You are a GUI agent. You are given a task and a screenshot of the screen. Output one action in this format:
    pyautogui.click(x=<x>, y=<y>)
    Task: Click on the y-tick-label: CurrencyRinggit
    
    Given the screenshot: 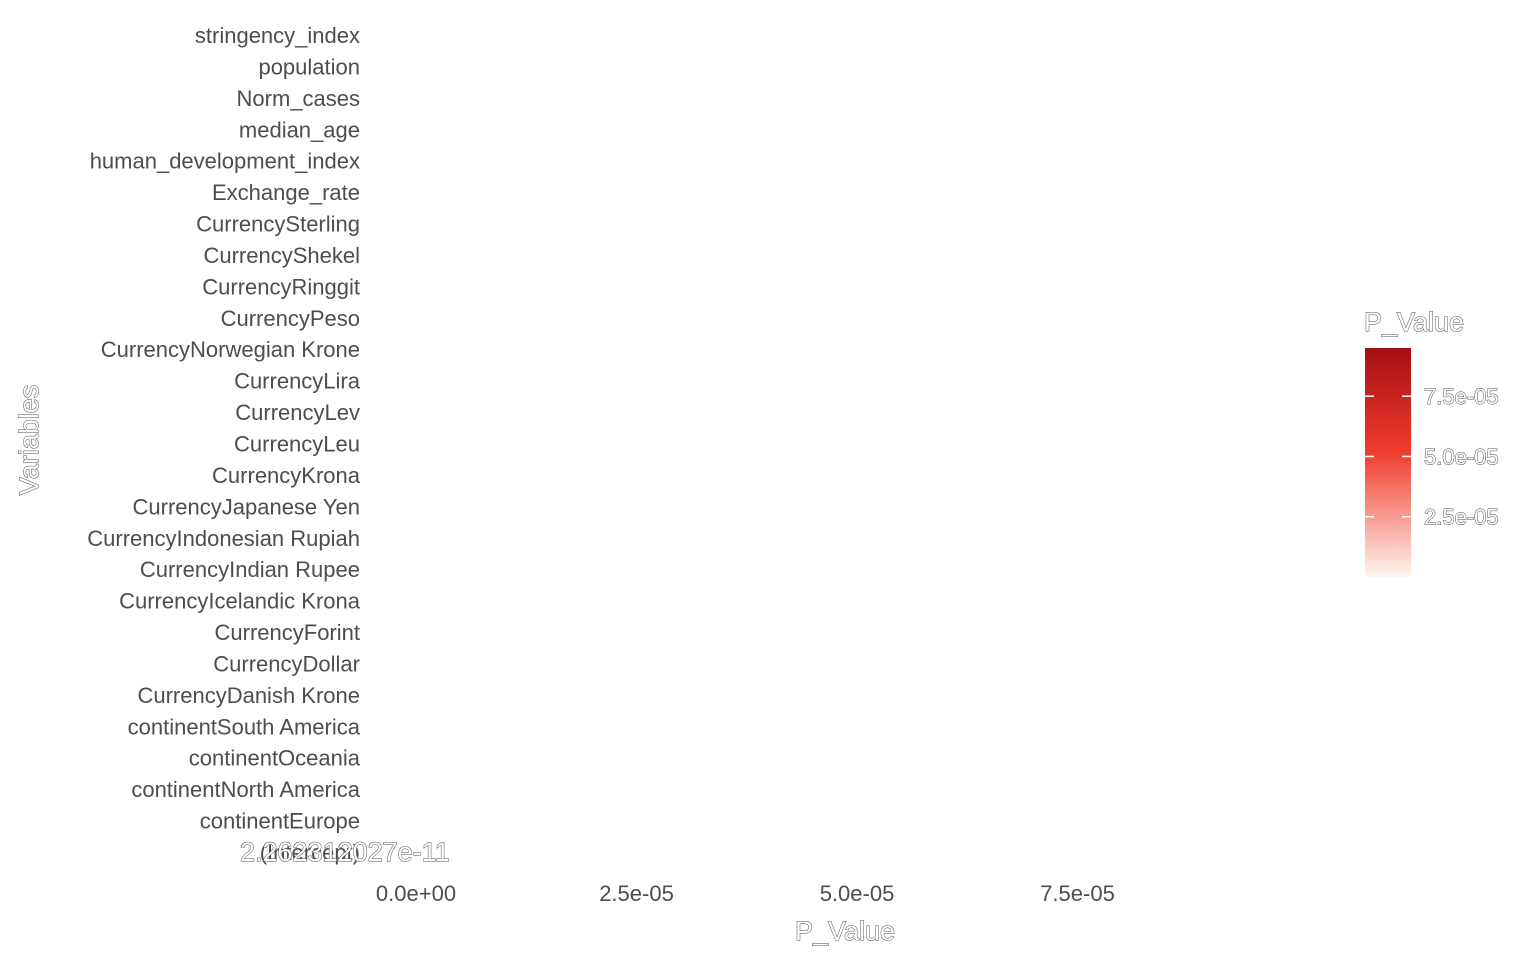 What is the action you would take?
    pyautogui.click(x=281, y=286)
    